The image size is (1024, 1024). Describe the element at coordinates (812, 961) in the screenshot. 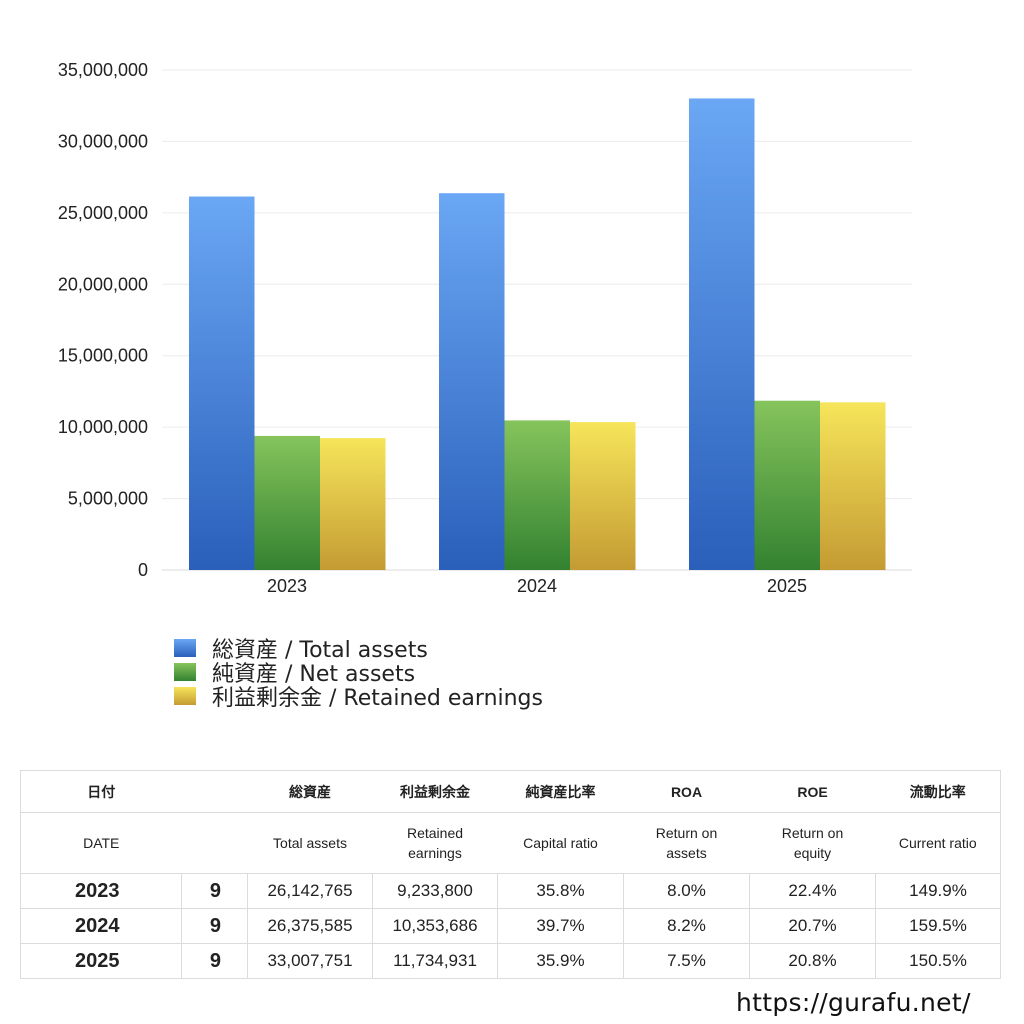

I see `row-roe: 20.8%` at that location.